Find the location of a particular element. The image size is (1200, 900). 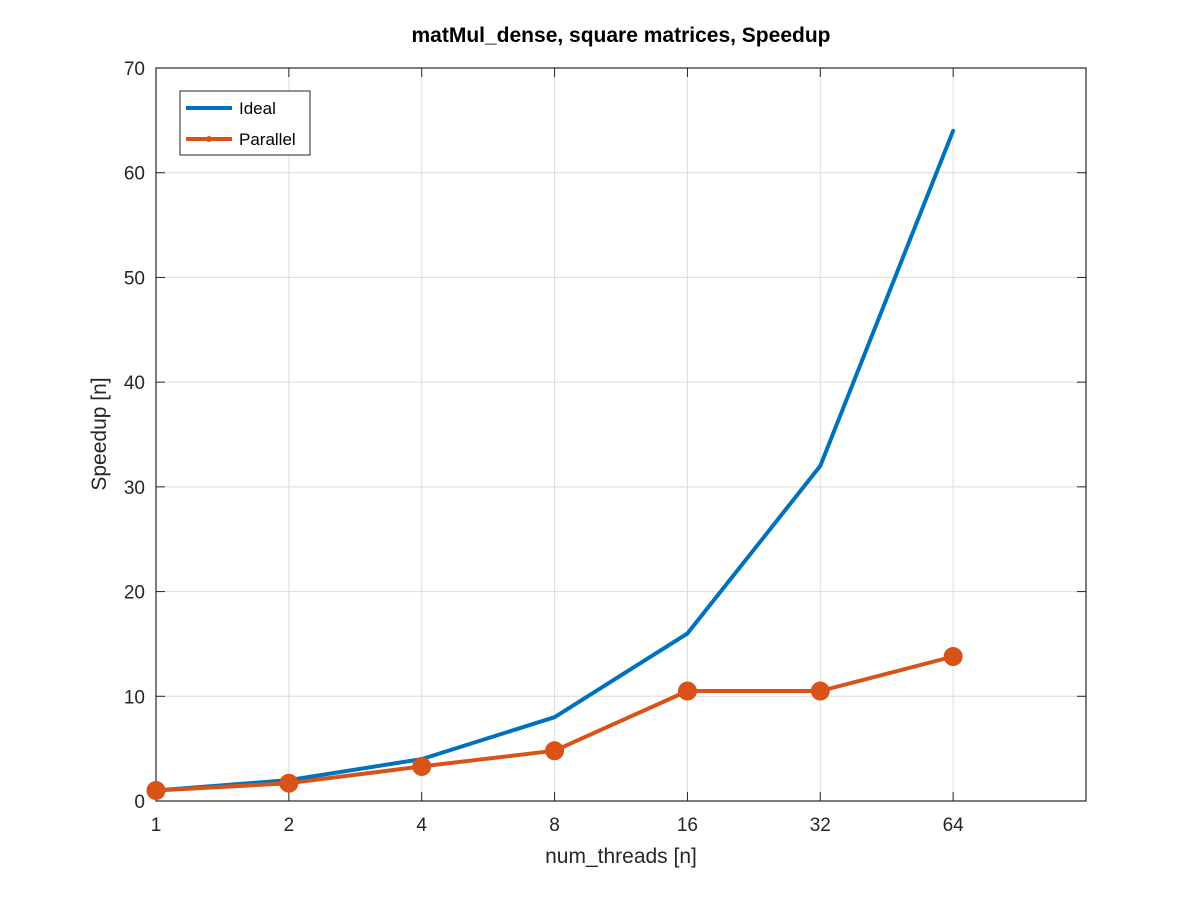

x-tick-label: 64 is located at coordinates (954, 825).